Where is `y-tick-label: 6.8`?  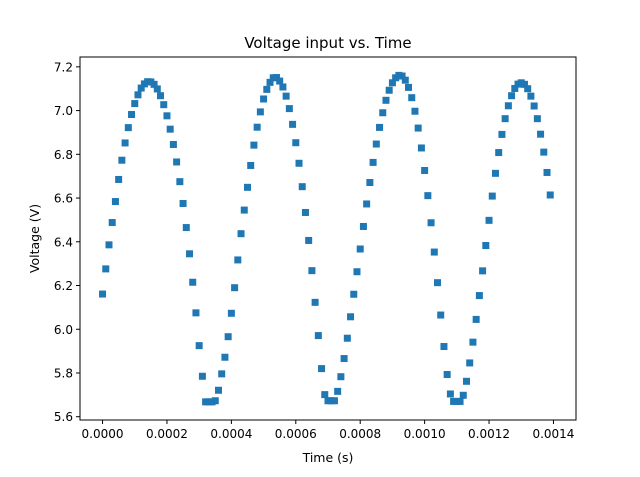 y-tick-label: 6.8 is located at coordinates (63, 155).